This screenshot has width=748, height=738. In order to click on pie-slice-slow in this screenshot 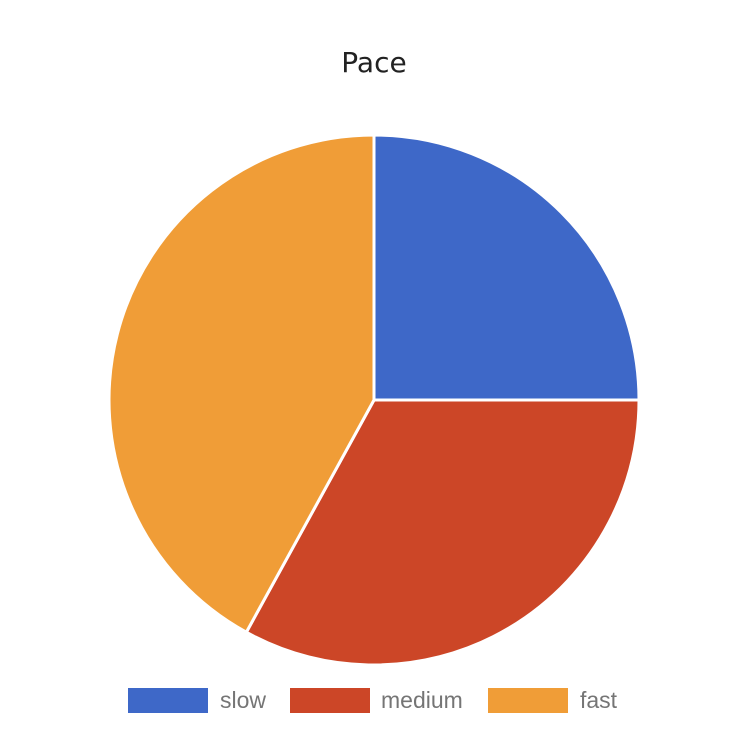, I will do `click(506, 267)`.